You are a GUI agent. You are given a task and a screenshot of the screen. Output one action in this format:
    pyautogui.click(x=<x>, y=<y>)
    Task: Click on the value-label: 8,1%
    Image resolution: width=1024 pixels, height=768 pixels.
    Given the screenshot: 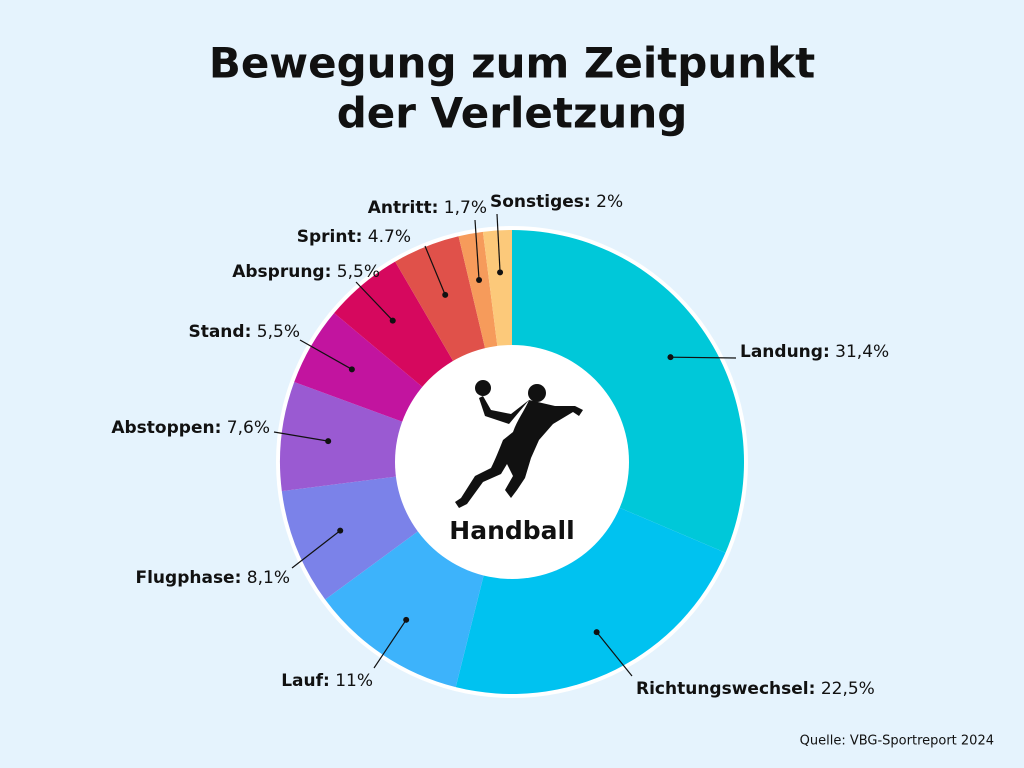 What is the action you would take?
    pyautogui.click(x=268, y=578)
    